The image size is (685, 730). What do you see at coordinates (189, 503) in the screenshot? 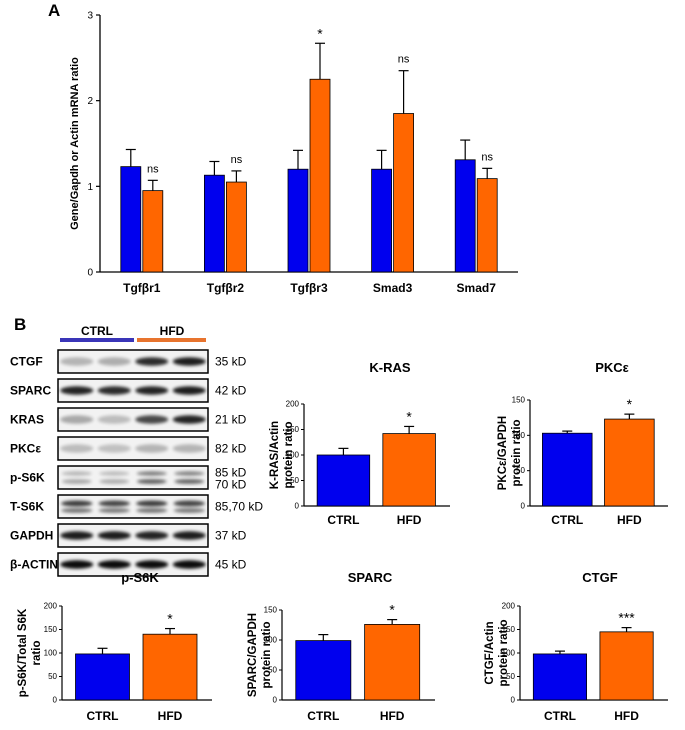
I see `blot-band-5-3-a` at bounding box center [189, 503].